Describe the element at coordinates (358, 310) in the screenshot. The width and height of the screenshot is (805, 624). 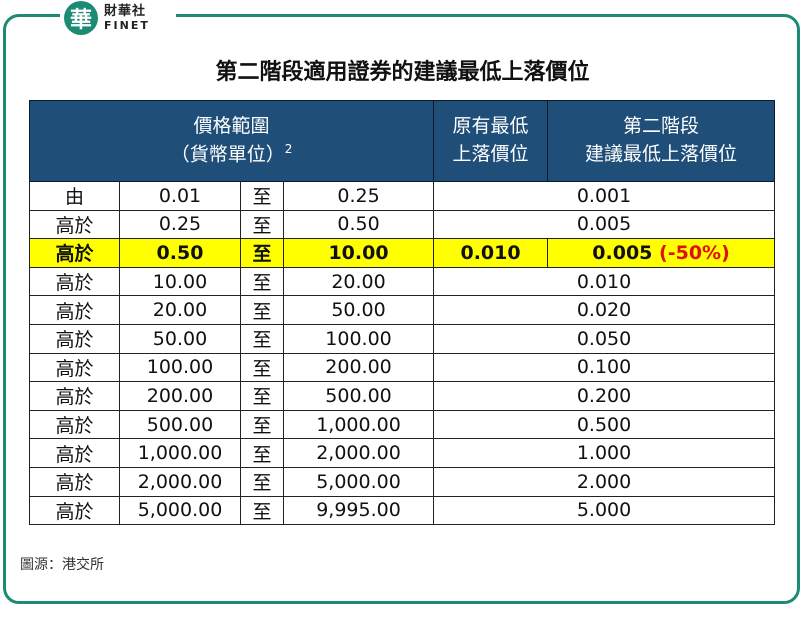
I see `cell-to: 50.00` at that location.